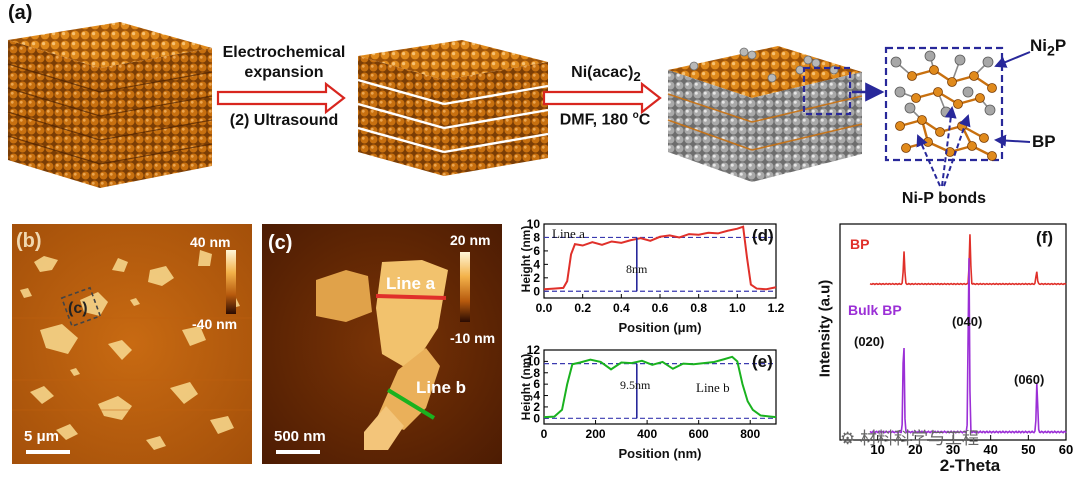 The width and height of the screenshot is (1080, 482). What do you see at coordinates (473, 338) in the screenshot?
I see `scale-min-c: -10 nm` at bounding box center [473, 338].